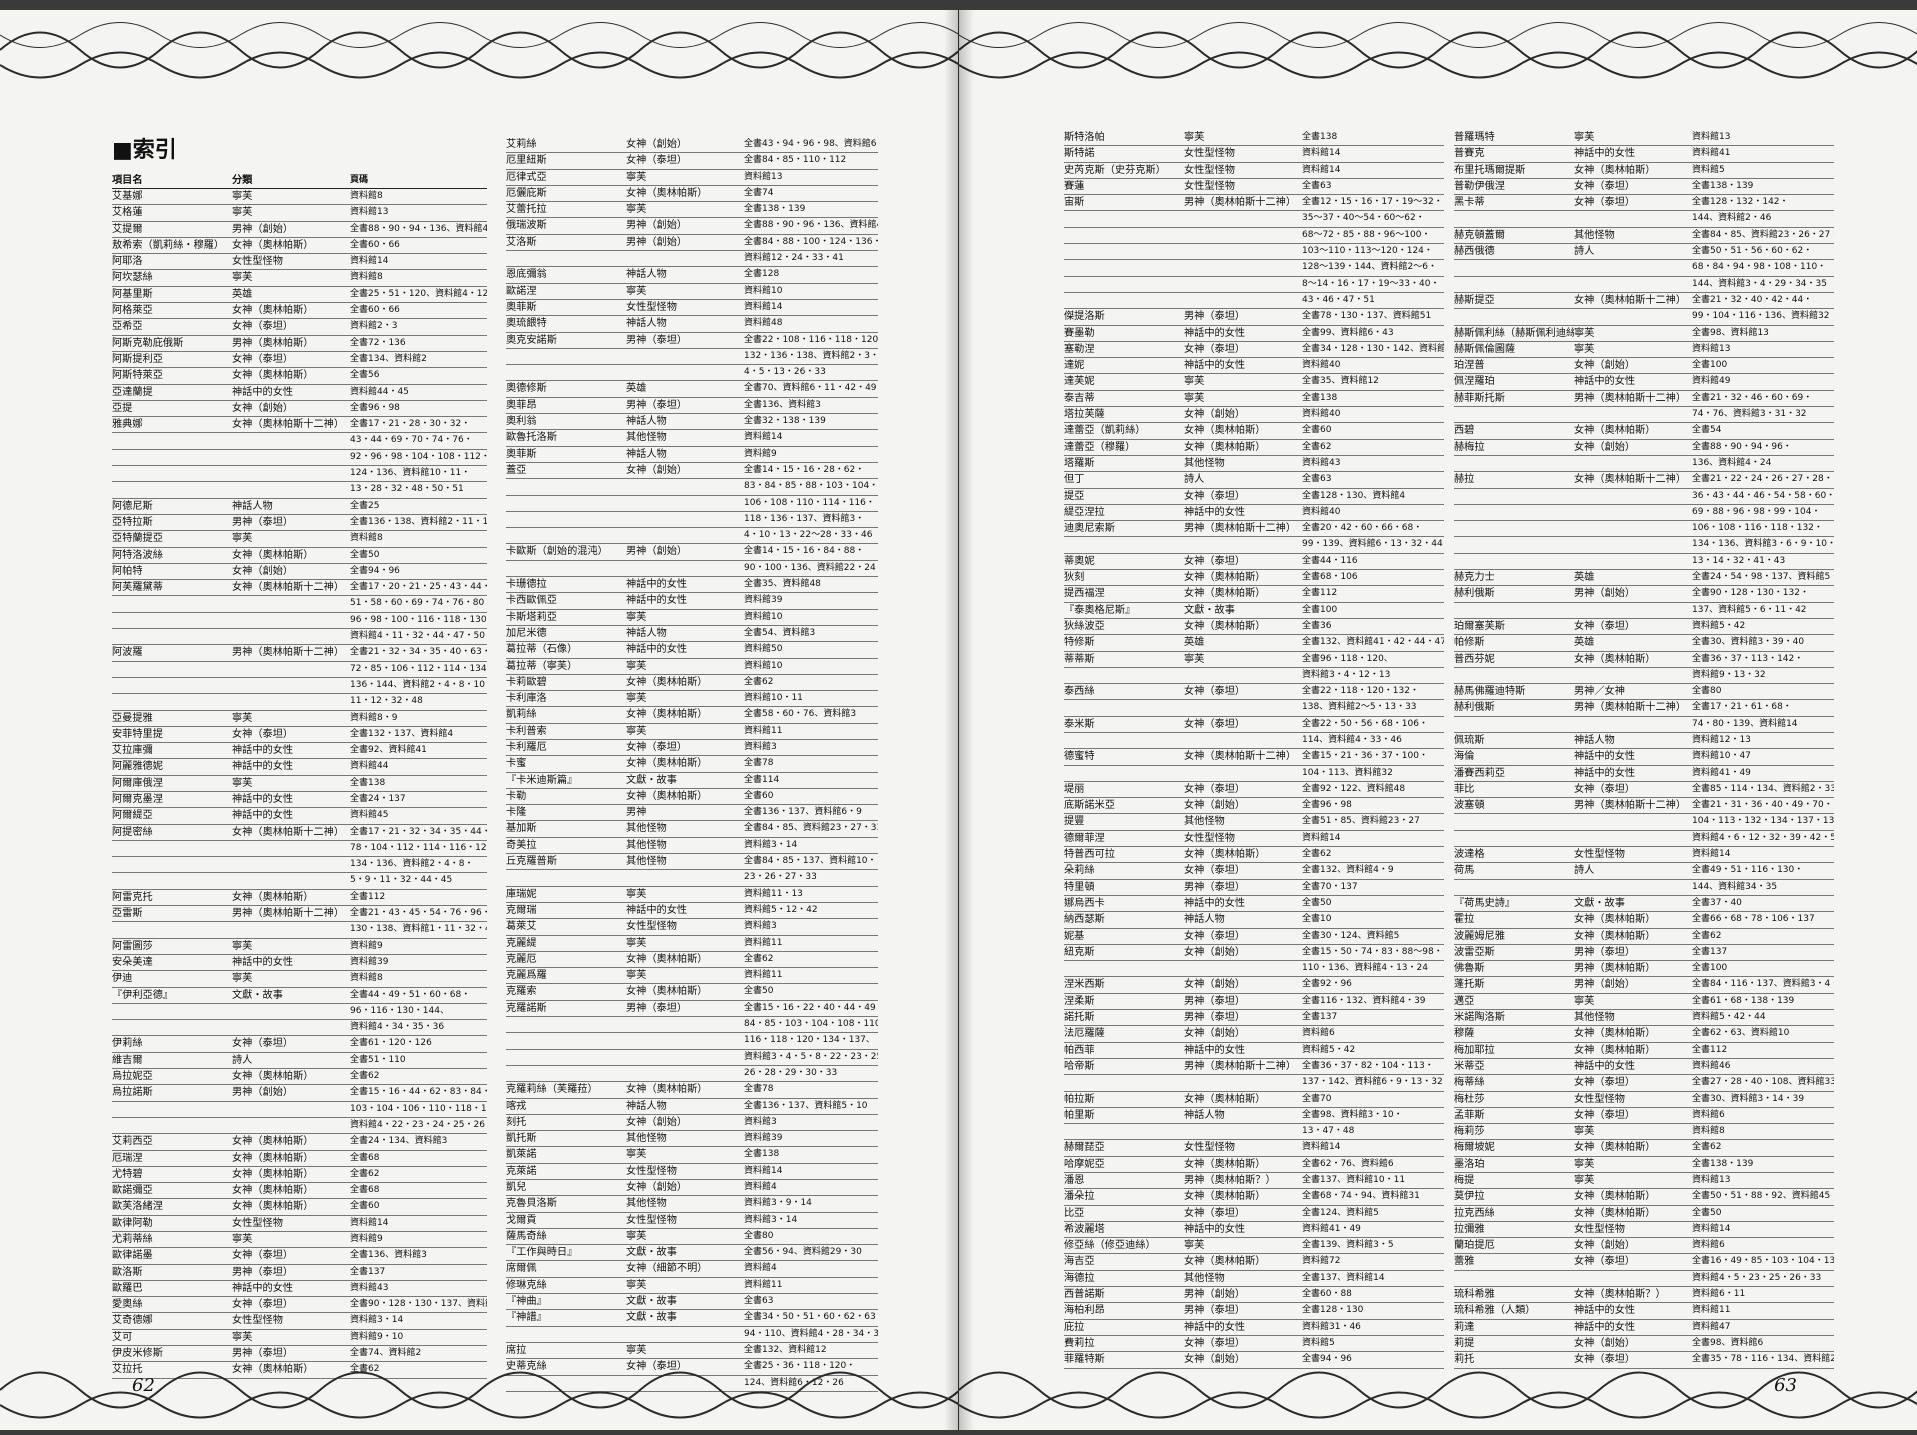 Image resolution: width=1917 pixels, height=1435 pixels. Describe the element at coordinates (1240, 757) in the screenshot. I see `entry-category: 女神（奧林帕斯十二神）` at that location.